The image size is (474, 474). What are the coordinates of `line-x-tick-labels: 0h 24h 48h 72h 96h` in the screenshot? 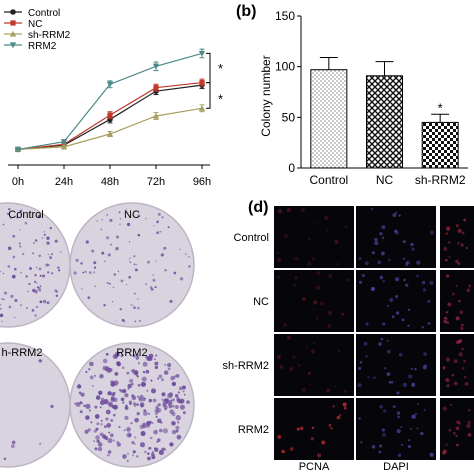 It's located at (111, 182).